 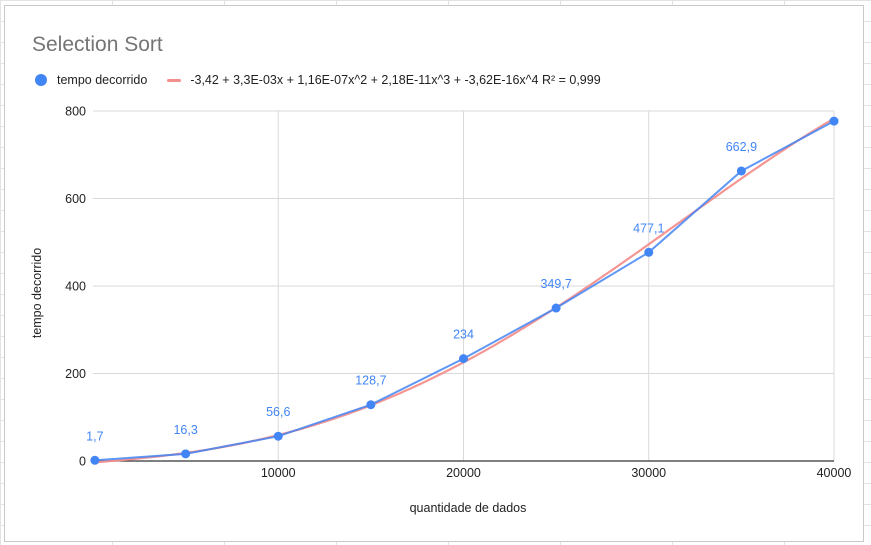 What do you see at coordinates (463, 473) in the screenshot?
I see `x-tick-label: 20000` at bounding box center [463, 473].